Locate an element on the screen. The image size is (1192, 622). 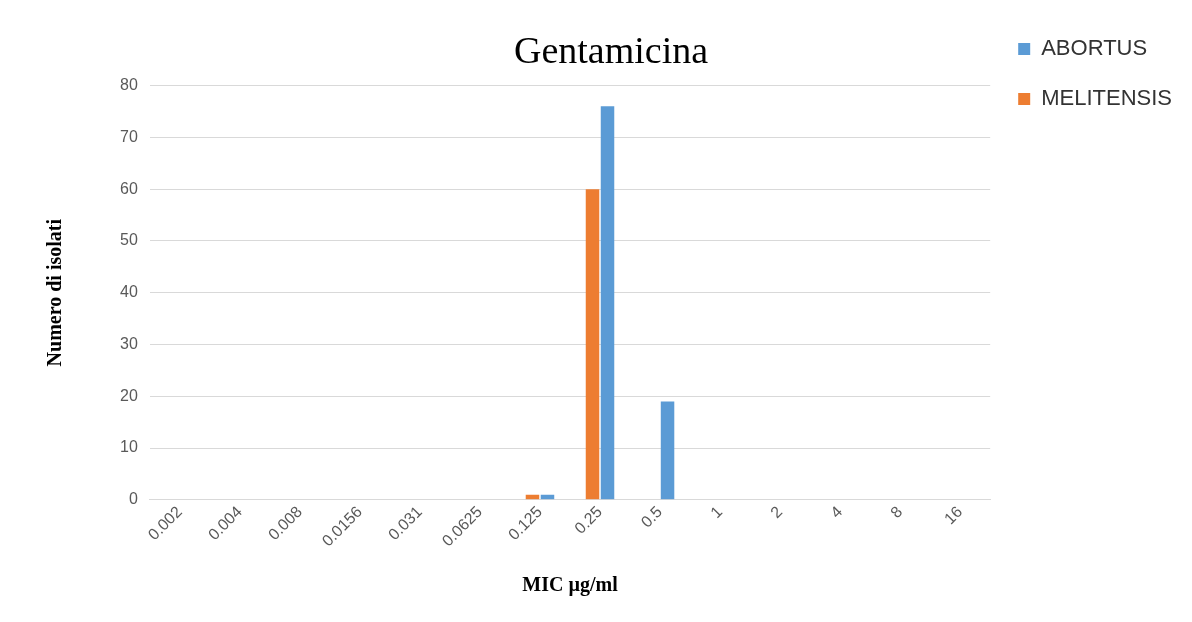
y-tick-label: 0 is located at coordinates (133, 499).